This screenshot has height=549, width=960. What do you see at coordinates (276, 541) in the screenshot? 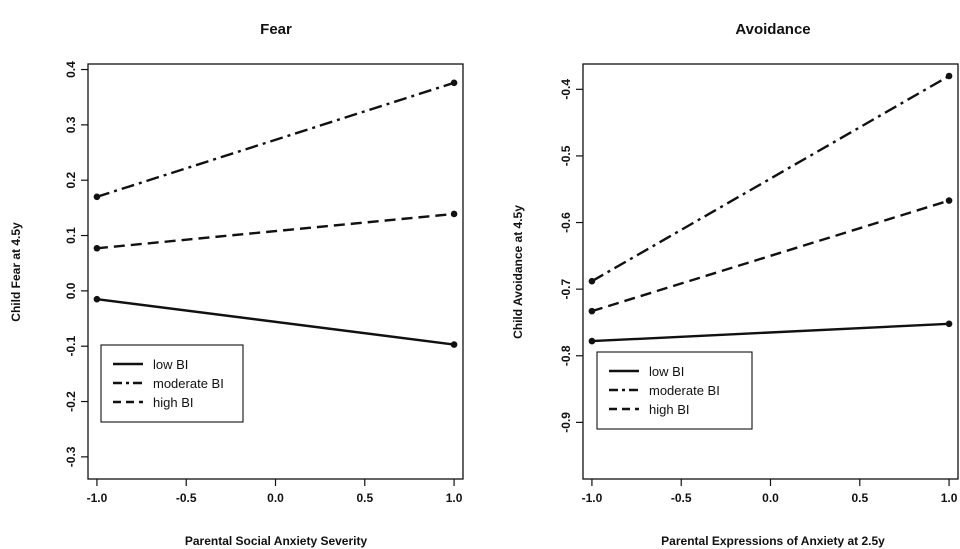
I see `fear-x-axis-label: Parental Social Anxiety Severity` at bounding box center [276, 541].